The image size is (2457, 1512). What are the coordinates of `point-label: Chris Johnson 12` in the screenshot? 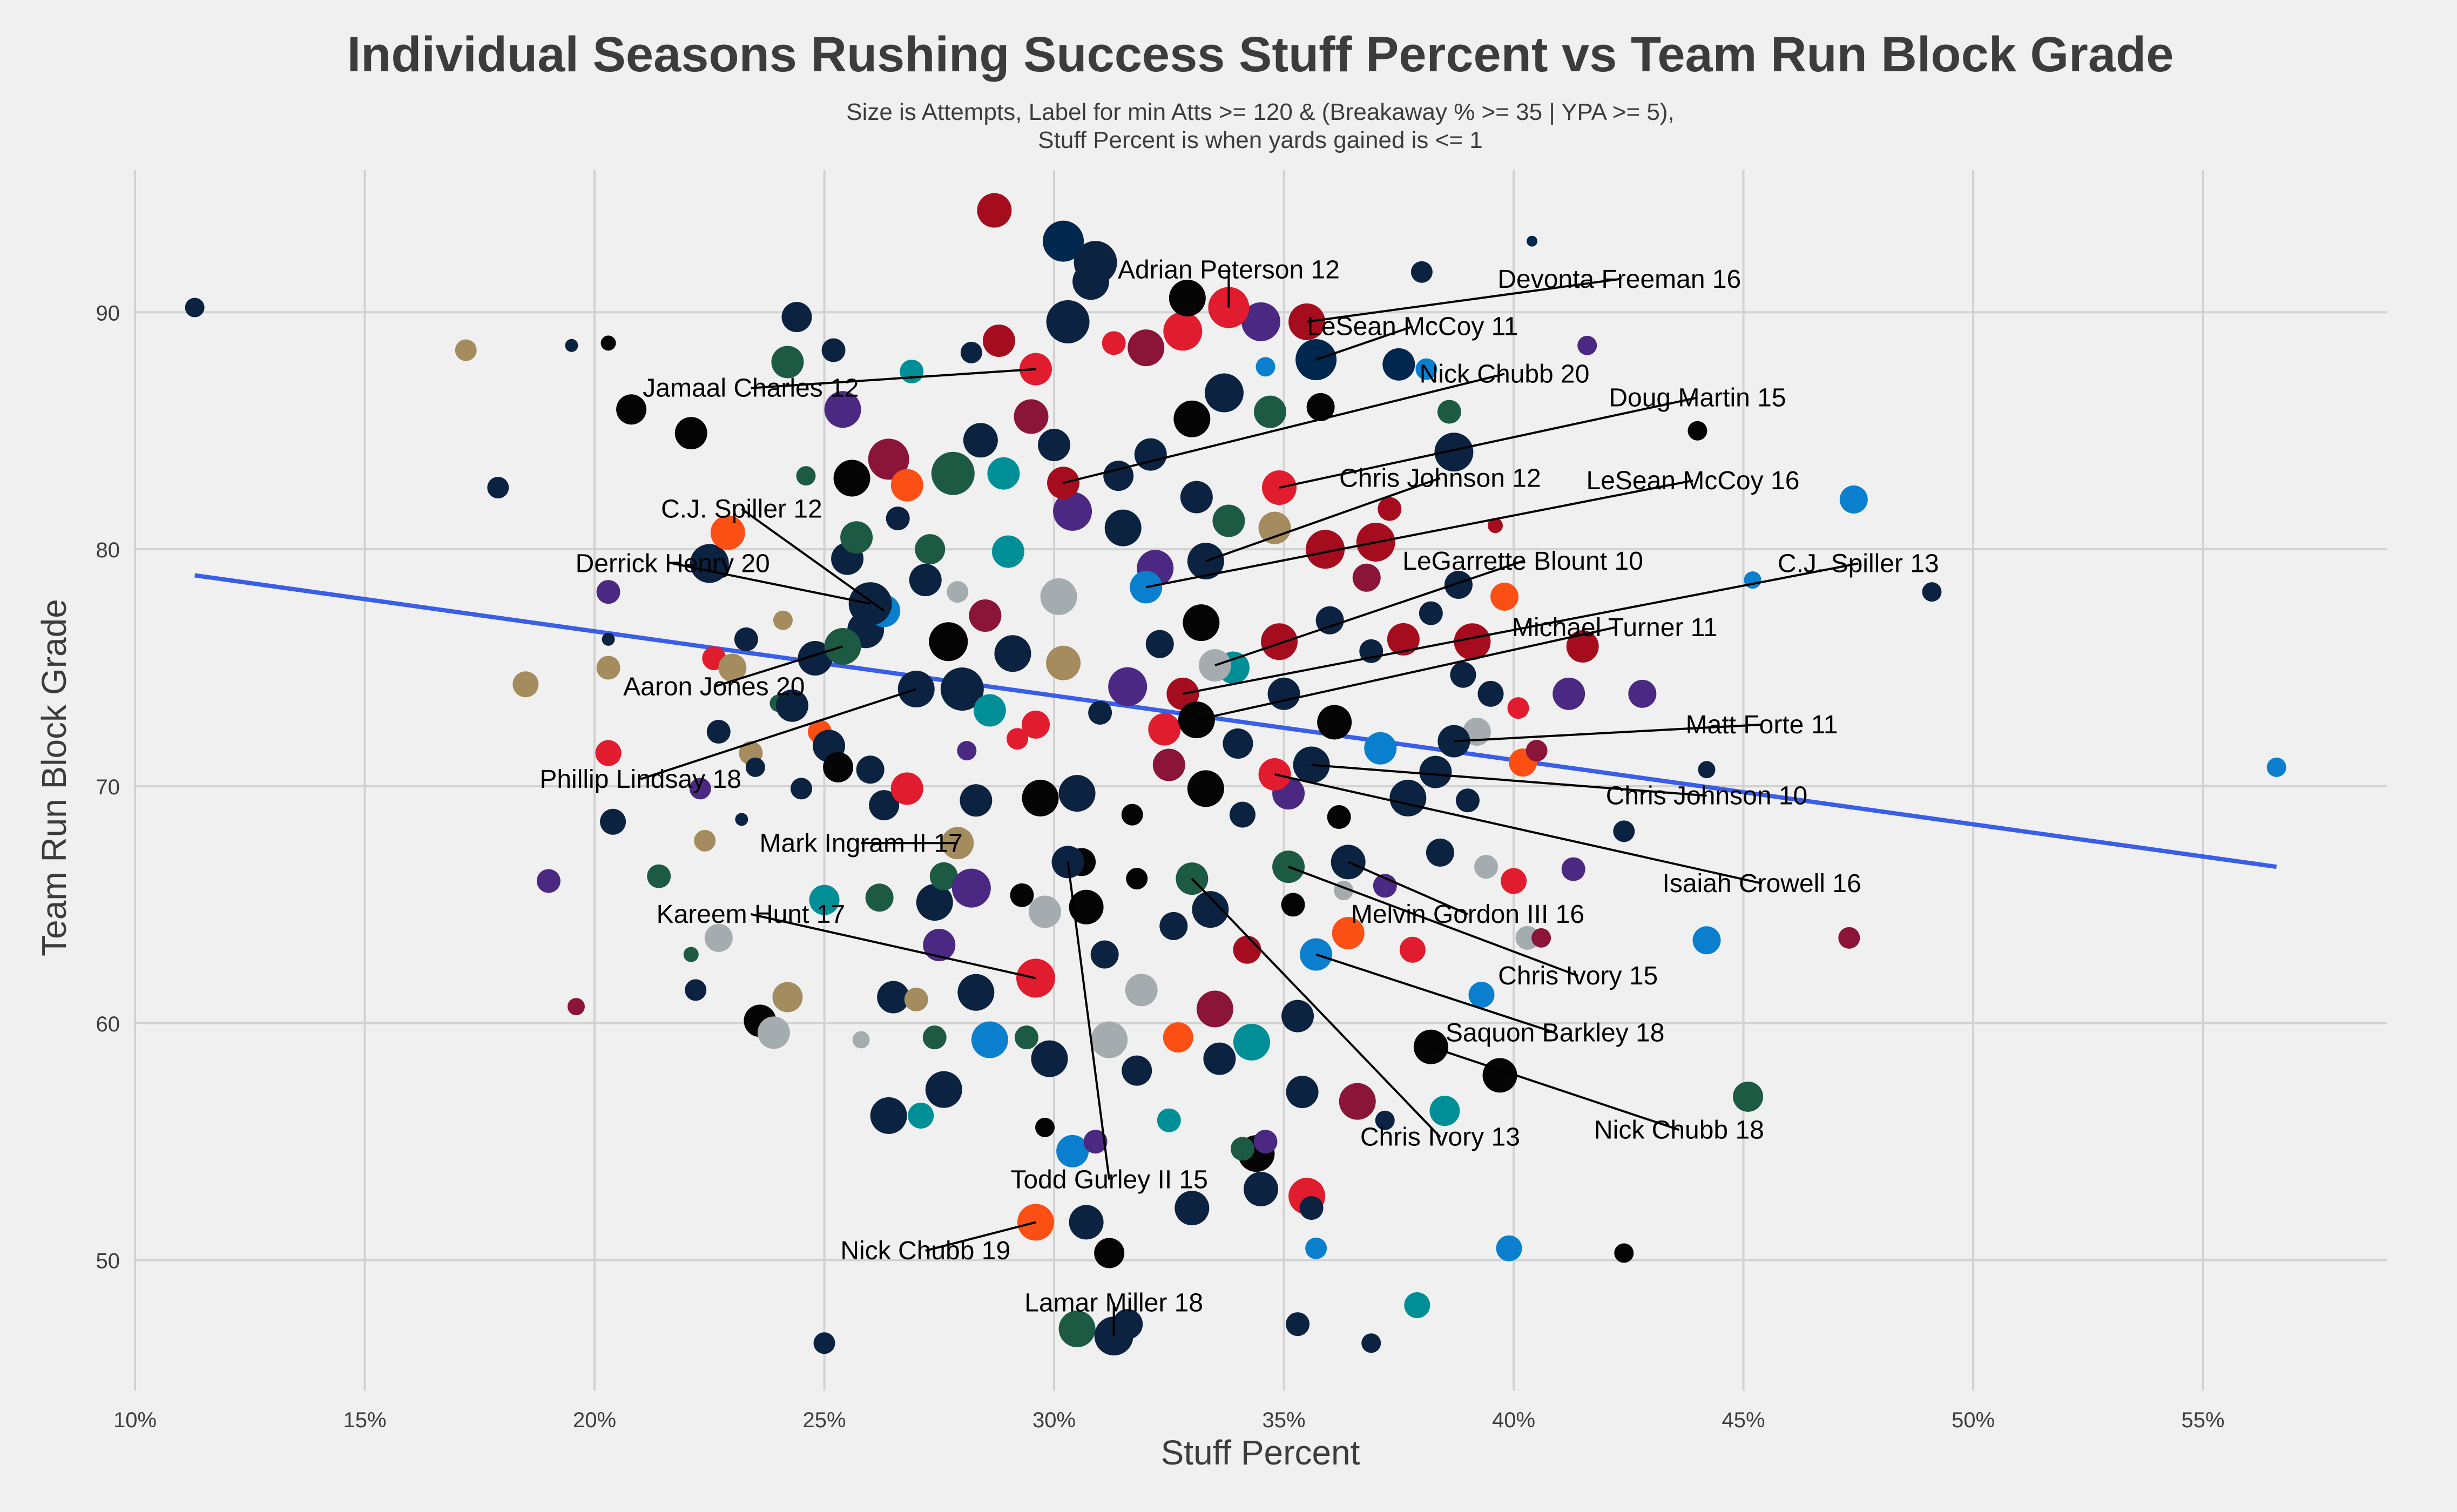 It's located at (1440, 478).